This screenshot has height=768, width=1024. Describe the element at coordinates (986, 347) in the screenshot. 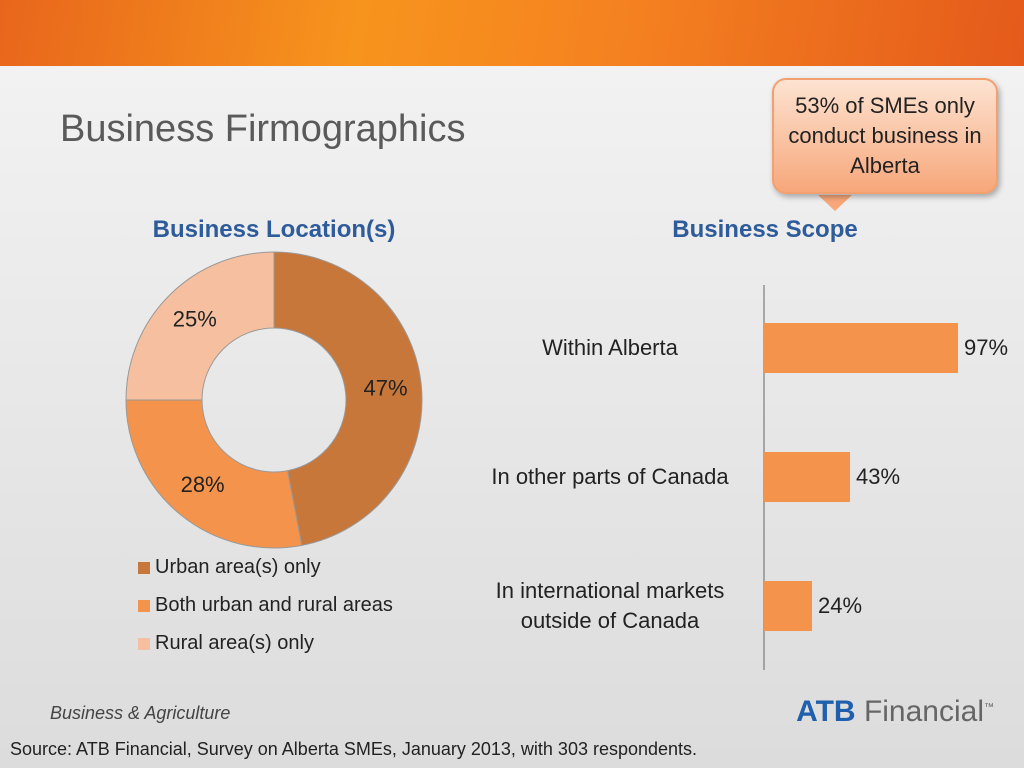

I see `data-label: 97%` at that location.